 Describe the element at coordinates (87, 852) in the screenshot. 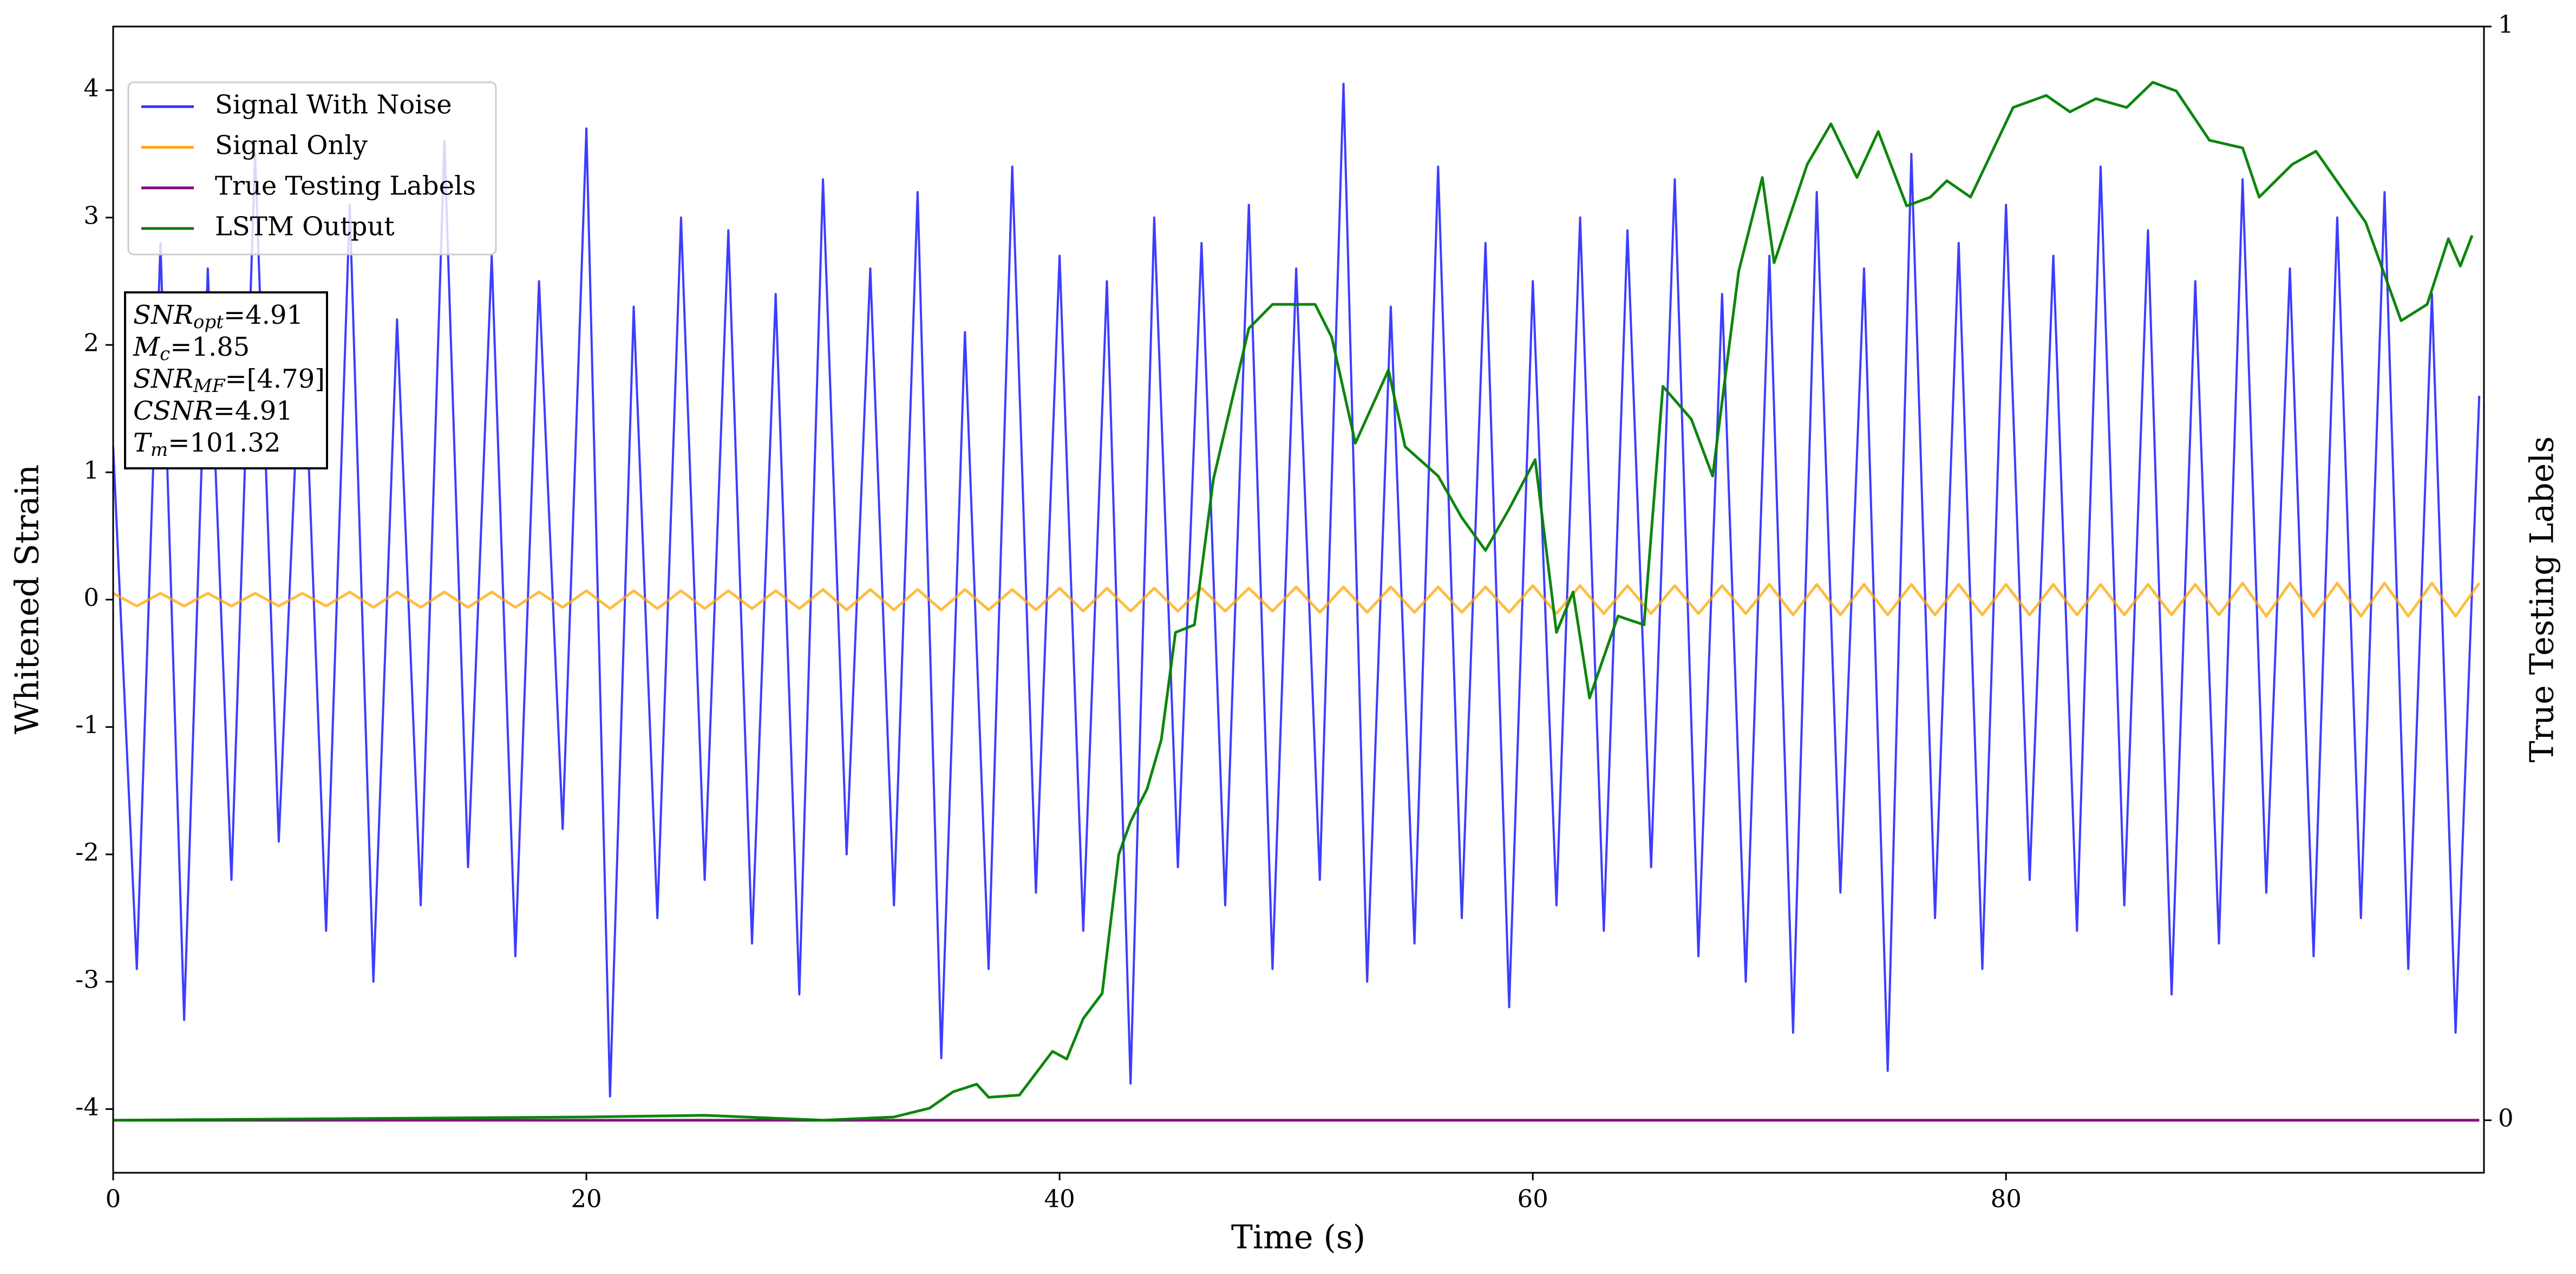

I see `y-tick-label: -2` at that location.